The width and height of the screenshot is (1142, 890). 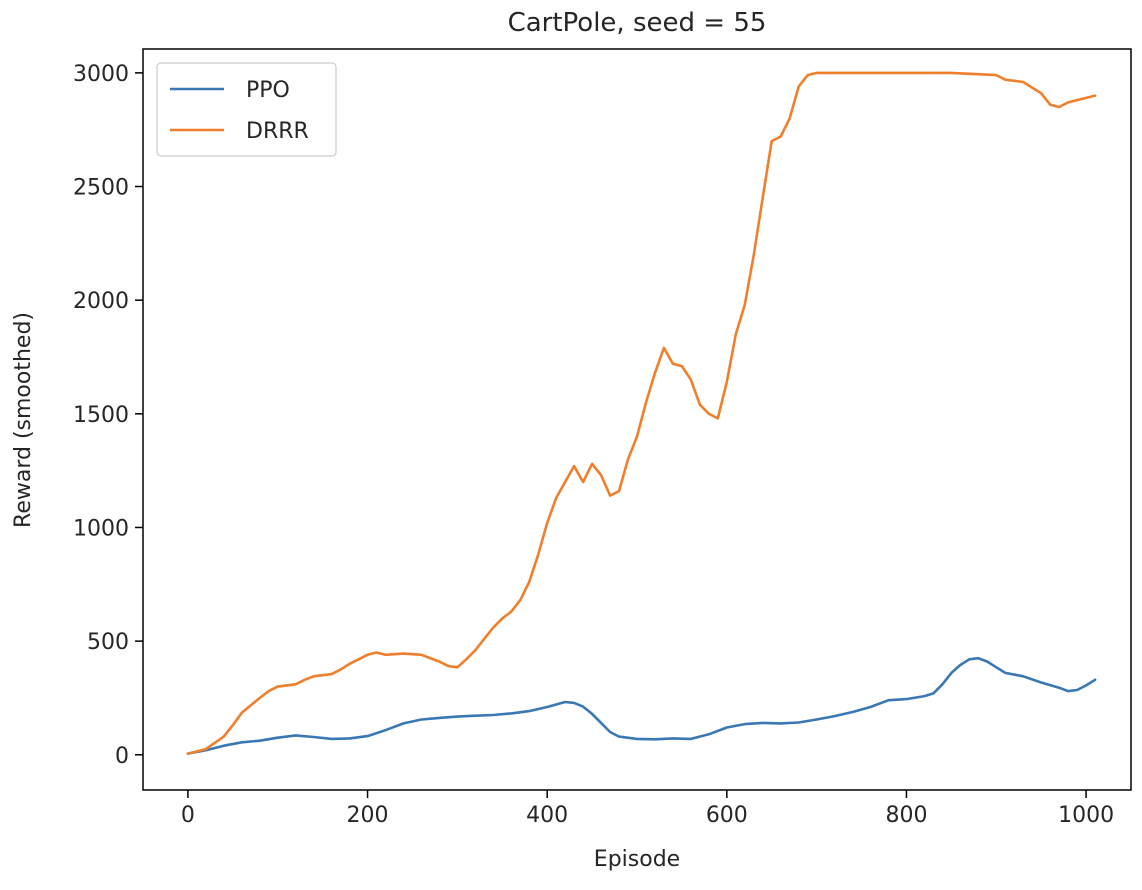 What do you see at coordinates (23, 420) in the screenshot?
I see `y-axis-label: Reward (smoothed)` at bounding box center [23, 420].